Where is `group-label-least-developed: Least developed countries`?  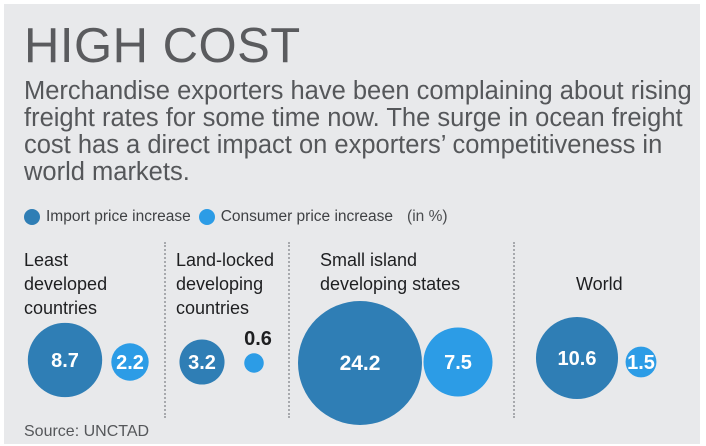 group-label-least-developed: Least developed countries is located at coordinates (66, 284).